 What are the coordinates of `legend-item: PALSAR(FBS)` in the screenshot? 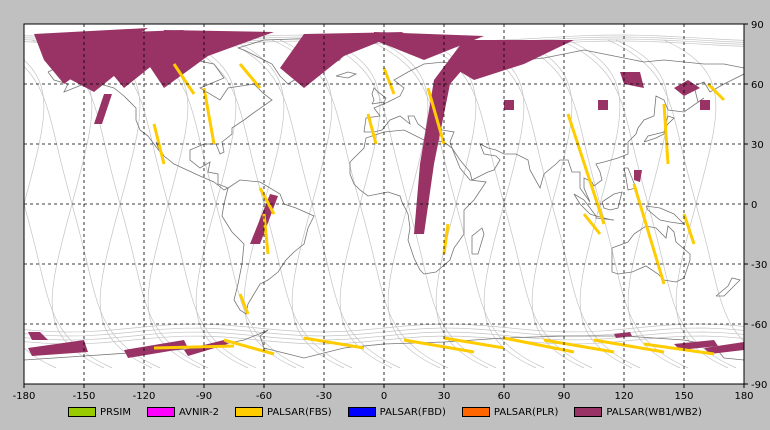 It's located at (283, 412).